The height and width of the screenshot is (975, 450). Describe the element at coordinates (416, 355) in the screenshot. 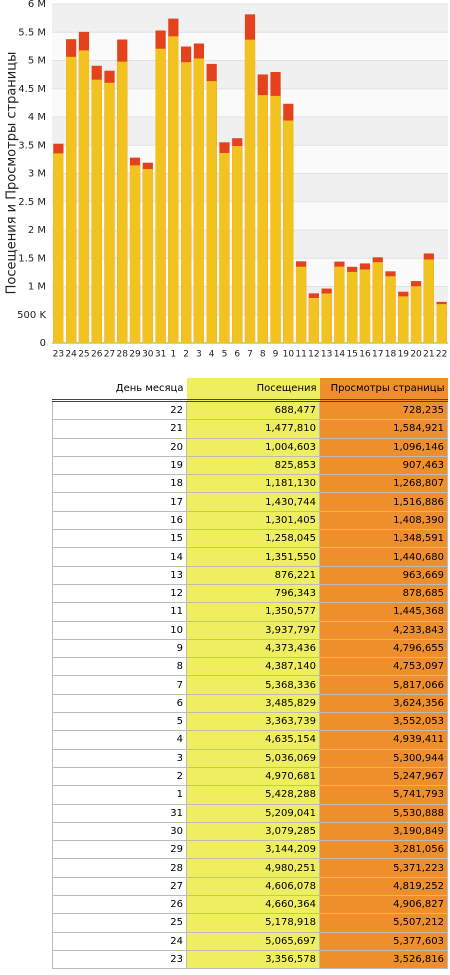

I see `x-tick-label: 20` at that location.